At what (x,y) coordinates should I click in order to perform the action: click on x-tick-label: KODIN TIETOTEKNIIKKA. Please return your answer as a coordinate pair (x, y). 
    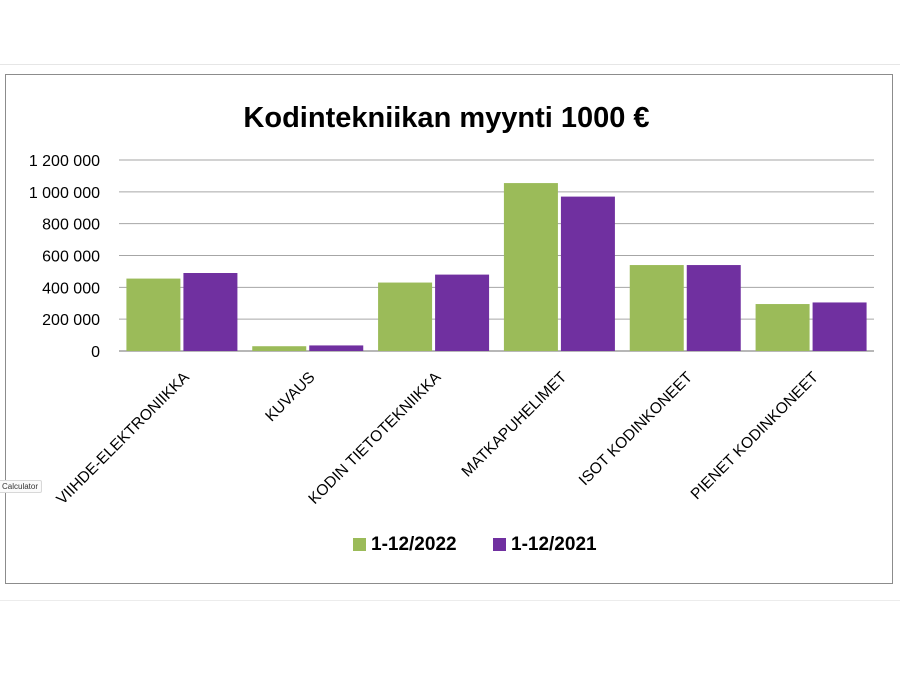
    Looking at the image, I should click on (374, 437).